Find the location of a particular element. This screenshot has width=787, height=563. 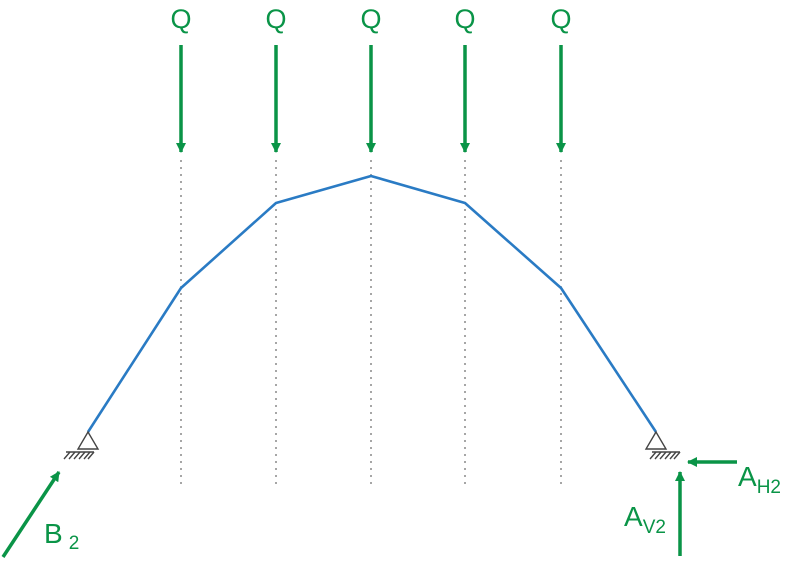

load-label-2: Q is located at coordinates (275, 19).